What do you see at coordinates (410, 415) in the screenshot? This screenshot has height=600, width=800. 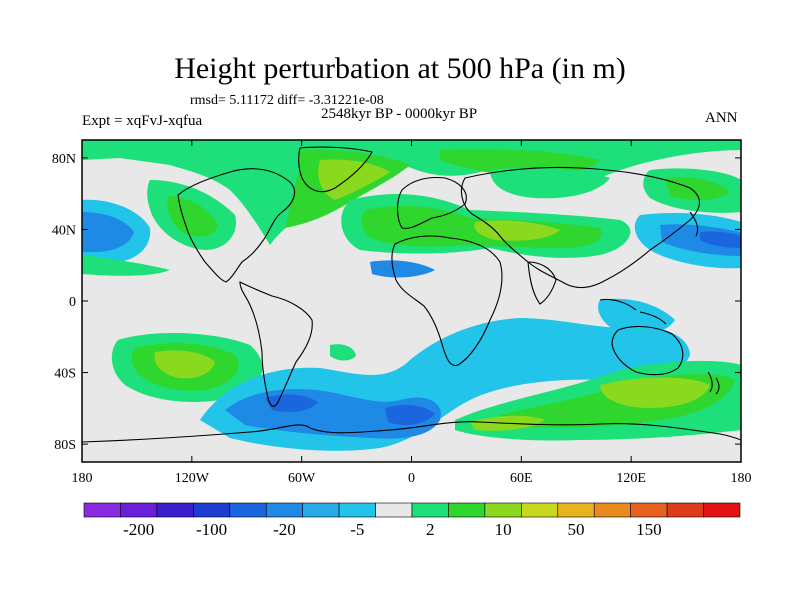 I see `contour-south-atlantic-core` at bounding box center [410, 415].